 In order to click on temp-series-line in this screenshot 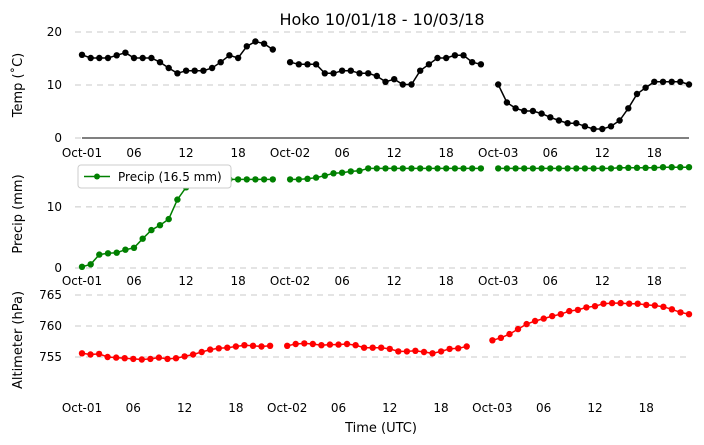, I will do `click(593, 105)`.